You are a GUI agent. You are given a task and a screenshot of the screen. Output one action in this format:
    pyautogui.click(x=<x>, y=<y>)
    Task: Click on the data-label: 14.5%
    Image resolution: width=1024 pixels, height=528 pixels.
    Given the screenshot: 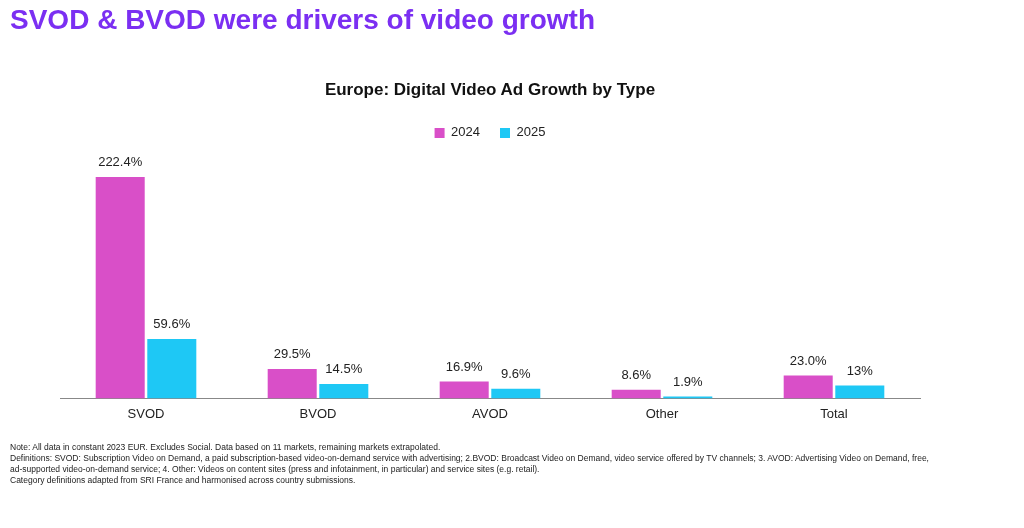 What is the action you would take?
    pyautogui.click(x=344, y=369)
    